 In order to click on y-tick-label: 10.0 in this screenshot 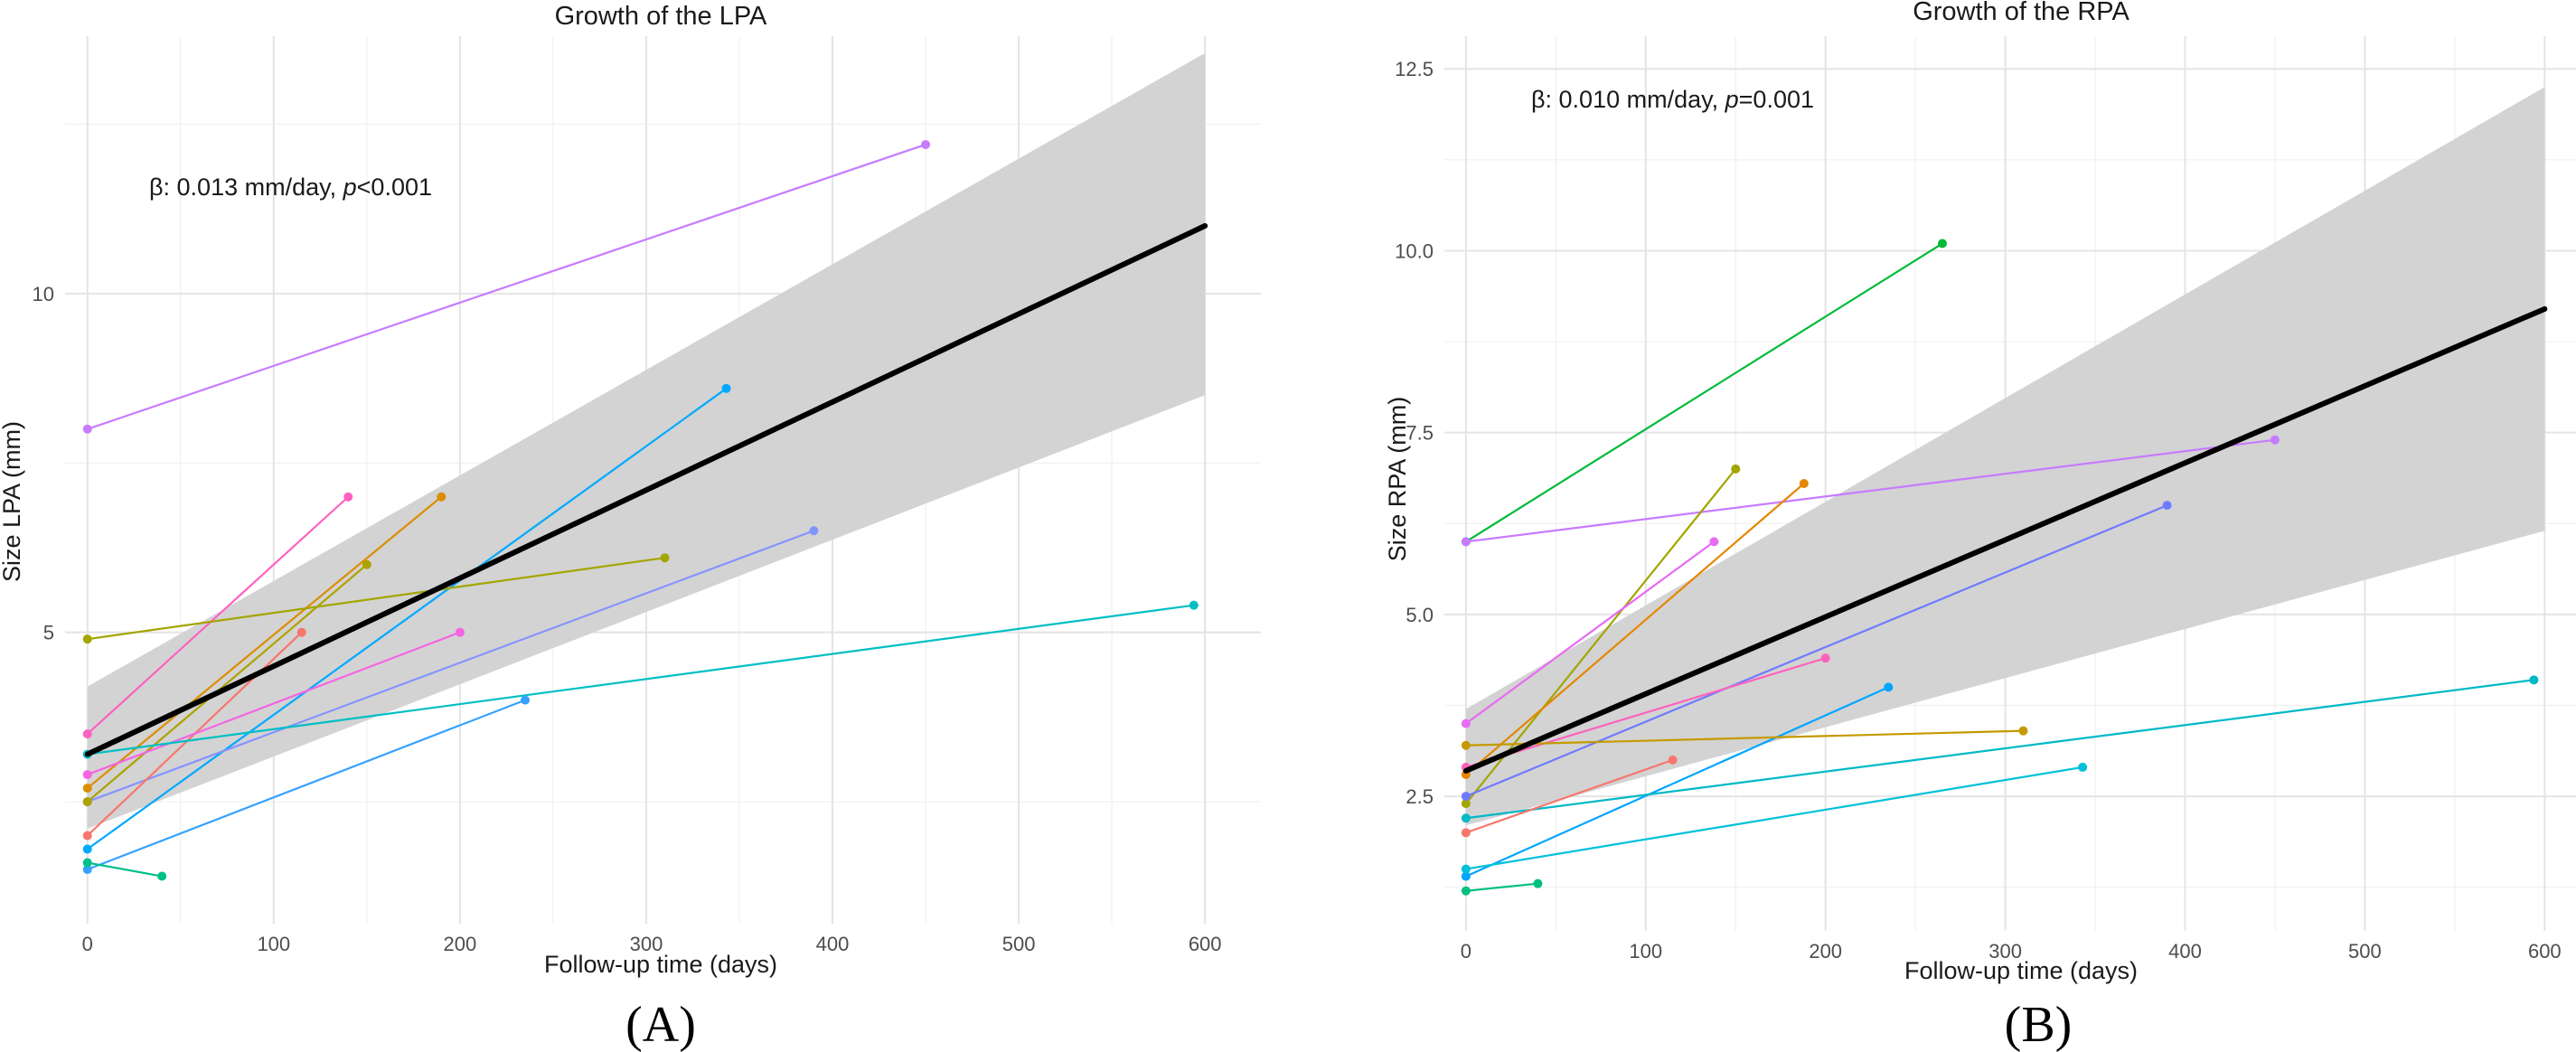, I will do `click(1415, 251)`.